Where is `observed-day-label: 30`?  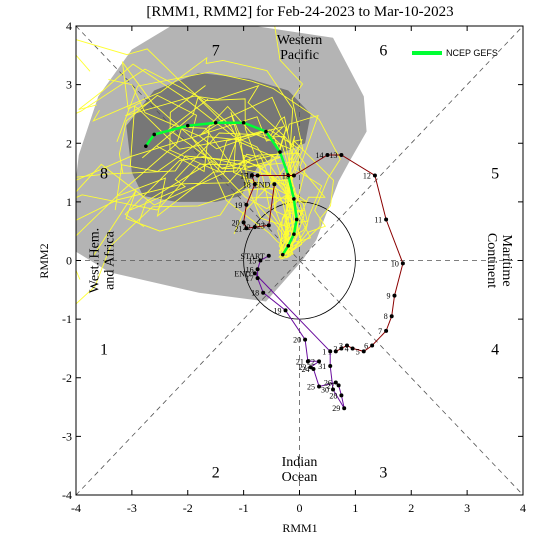 observed-day-label: 30 is located at coordinates (325, 389).